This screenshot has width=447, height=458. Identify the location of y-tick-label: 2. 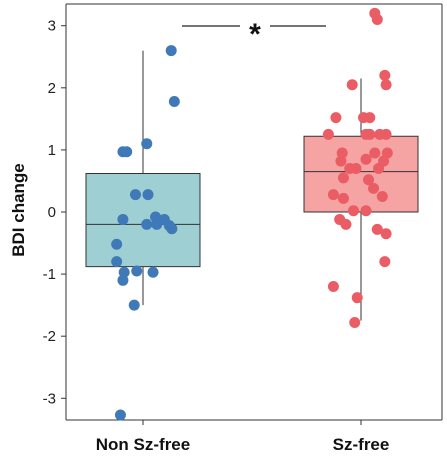
(52, 88).